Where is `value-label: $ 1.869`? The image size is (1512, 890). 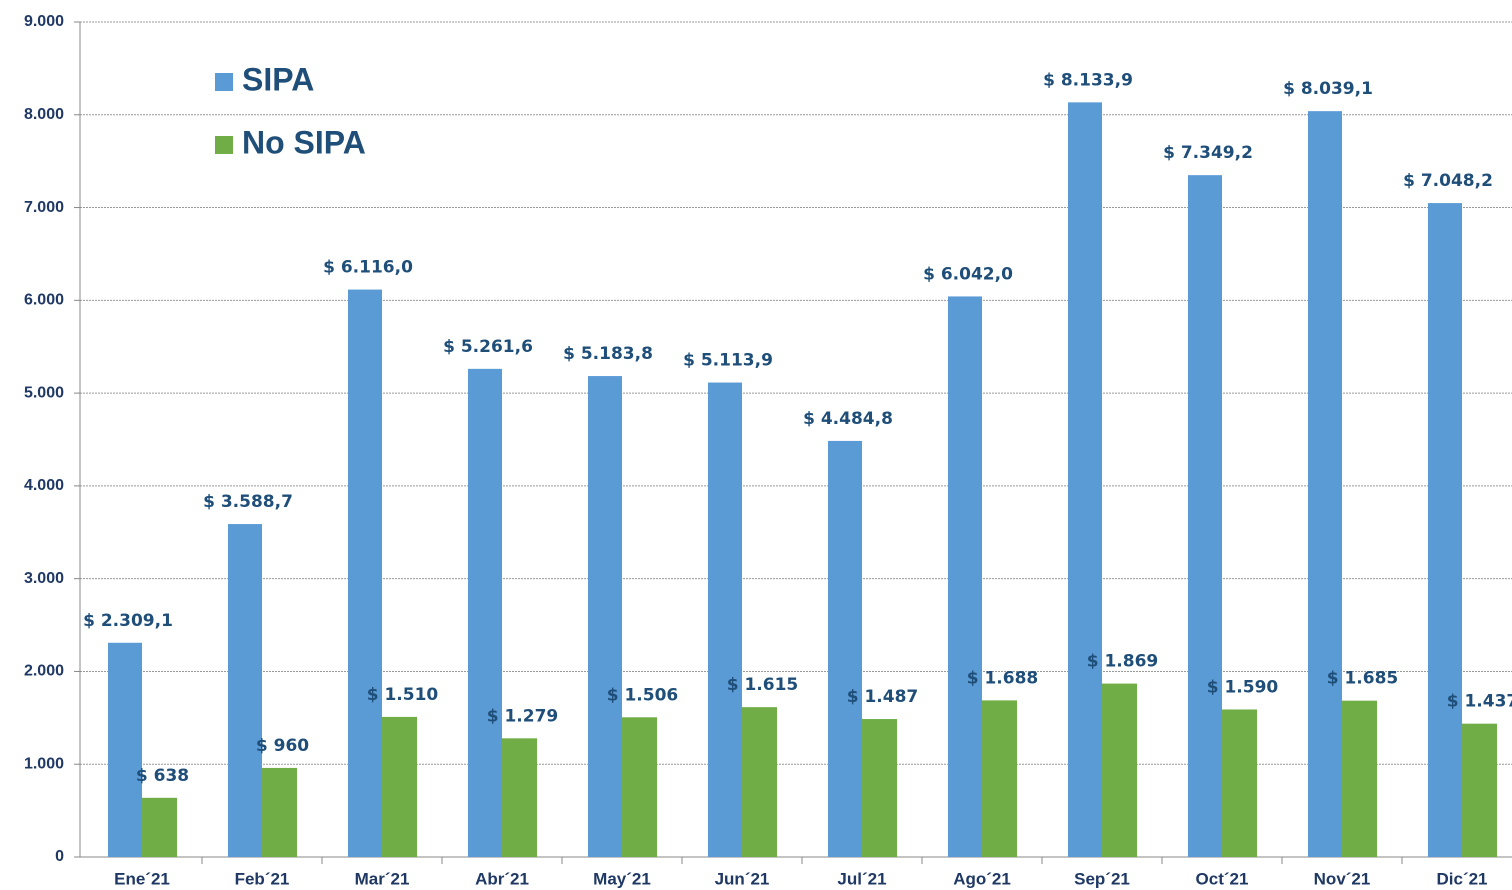 value-label: $ 1.869 is located at coordinates (1123, 662).